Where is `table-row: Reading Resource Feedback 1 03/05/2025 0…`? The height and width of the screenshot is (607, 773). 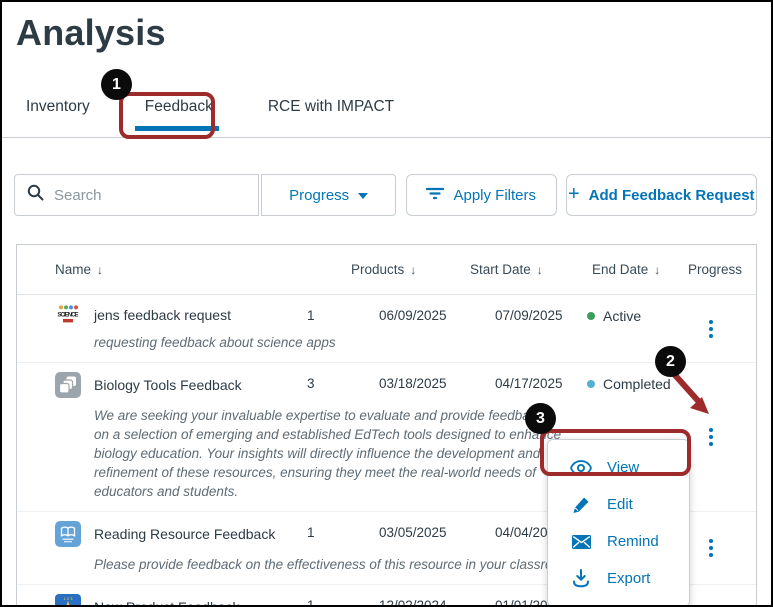 table-row: Reading Resource Feedback 1 03/05/2025 0… is located at coordinates (386, 548).